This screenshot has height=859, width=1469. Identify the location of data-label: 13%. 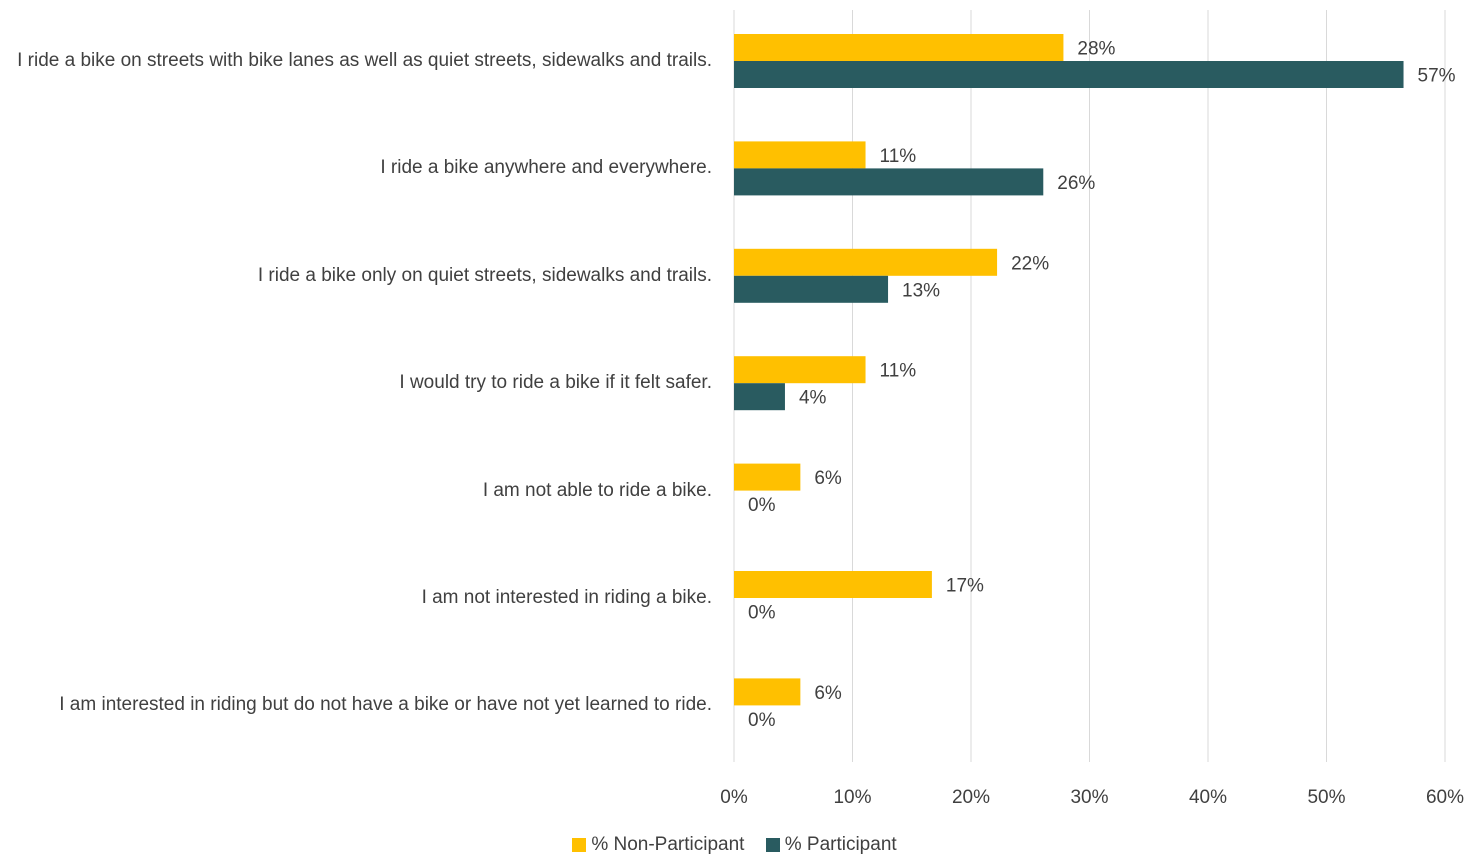
(921, 290).